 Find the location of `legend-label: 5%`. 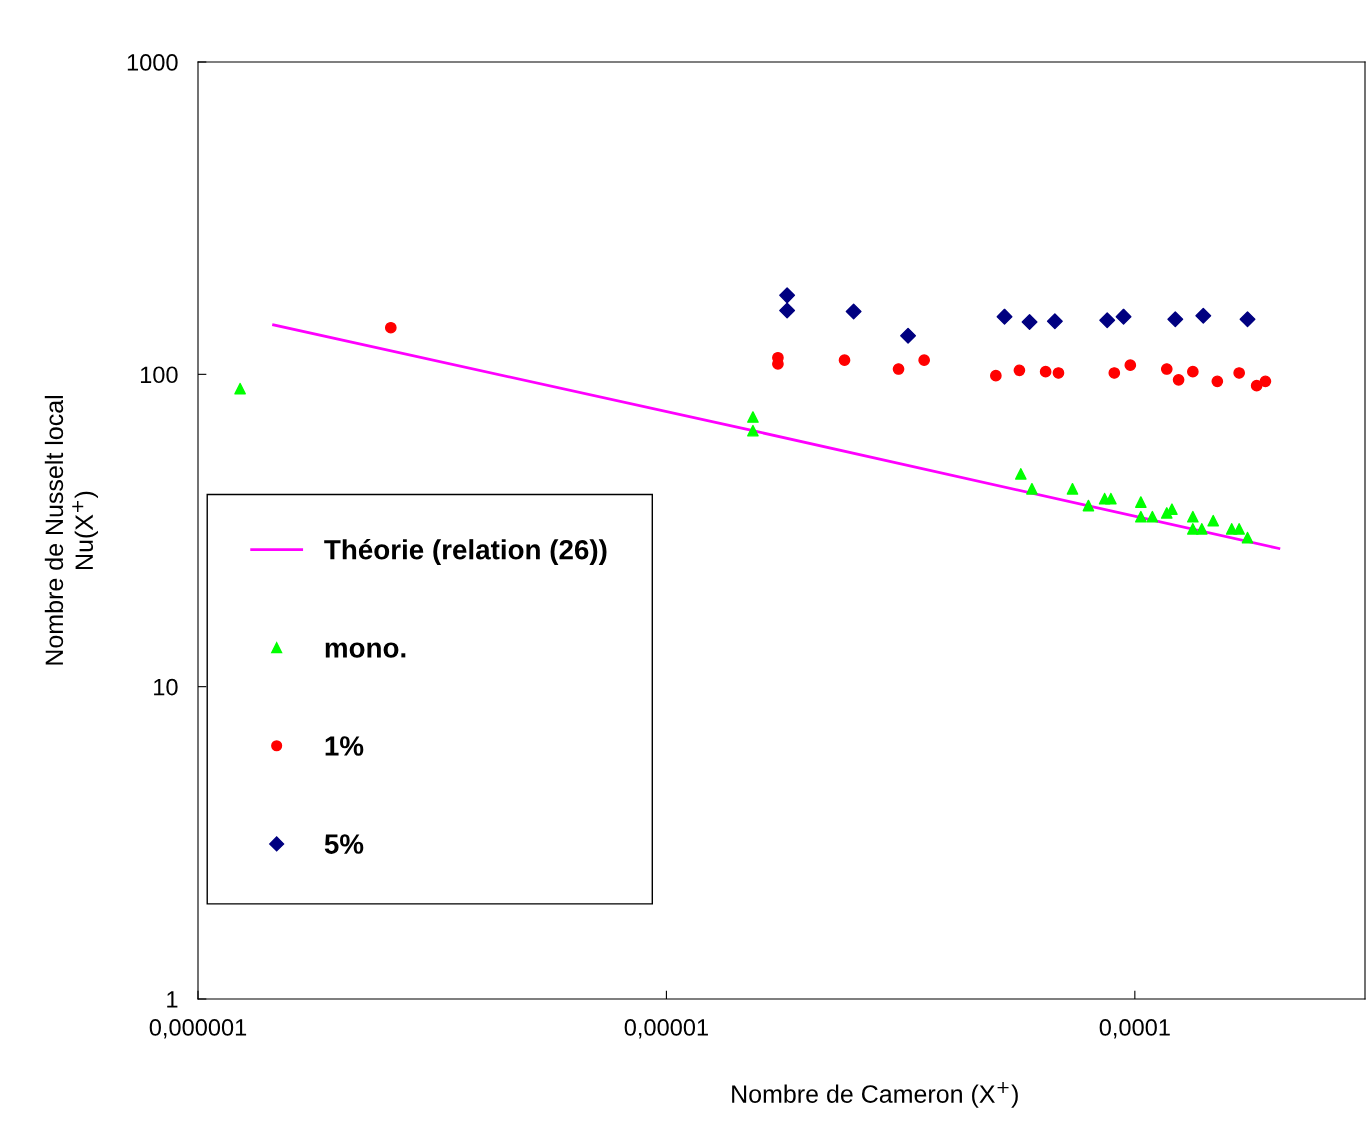

legend-label: 5% is located at coordinates (344, 844).